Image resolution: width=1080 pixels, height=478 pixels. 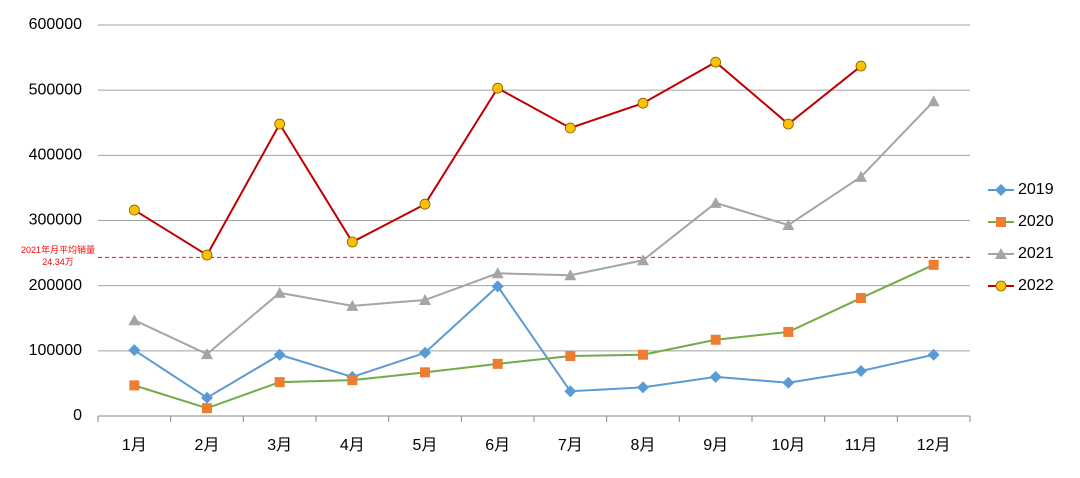 I want to click on legend-label: 2021, so click(x=1036, y=253).